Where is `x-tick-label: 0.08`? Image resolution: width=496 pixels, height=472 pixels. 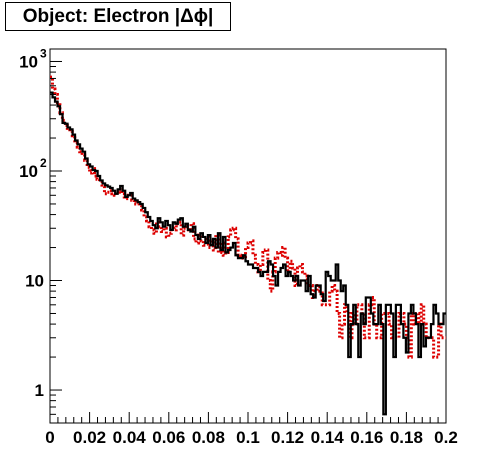 x-tick-label: 0.08 is located at coordinates (208, 437).